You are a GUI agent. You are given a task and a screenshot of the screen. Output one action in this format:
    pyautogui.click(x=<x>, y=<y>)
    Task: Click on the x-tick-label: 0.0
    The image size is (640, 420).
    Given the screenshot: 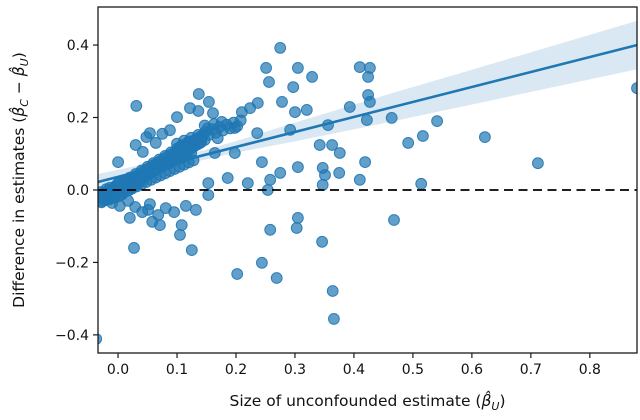 What is the action you would take?
    pyautogui.click(x=118, y=370)
    